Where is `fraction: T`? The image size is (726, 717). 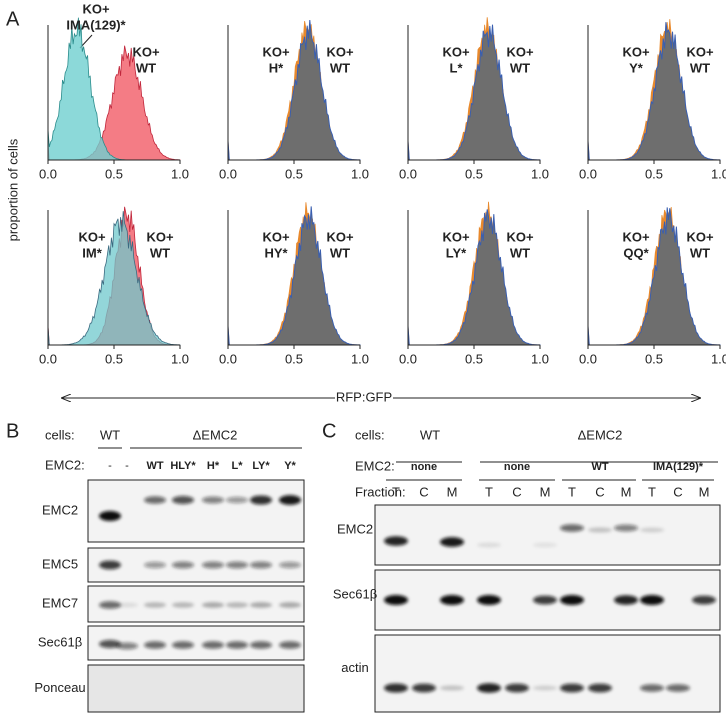
fraction: T is located at coordinates (652, 491).